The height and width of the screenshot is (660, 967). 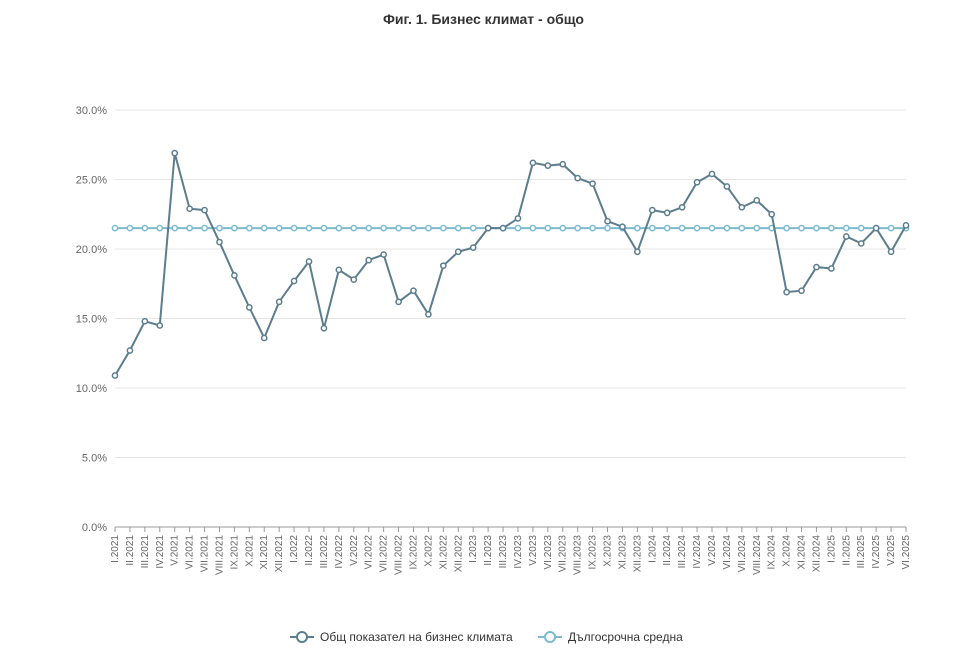 I want to click on x-tick-label: IV.2025, so click(x=876, y=552).